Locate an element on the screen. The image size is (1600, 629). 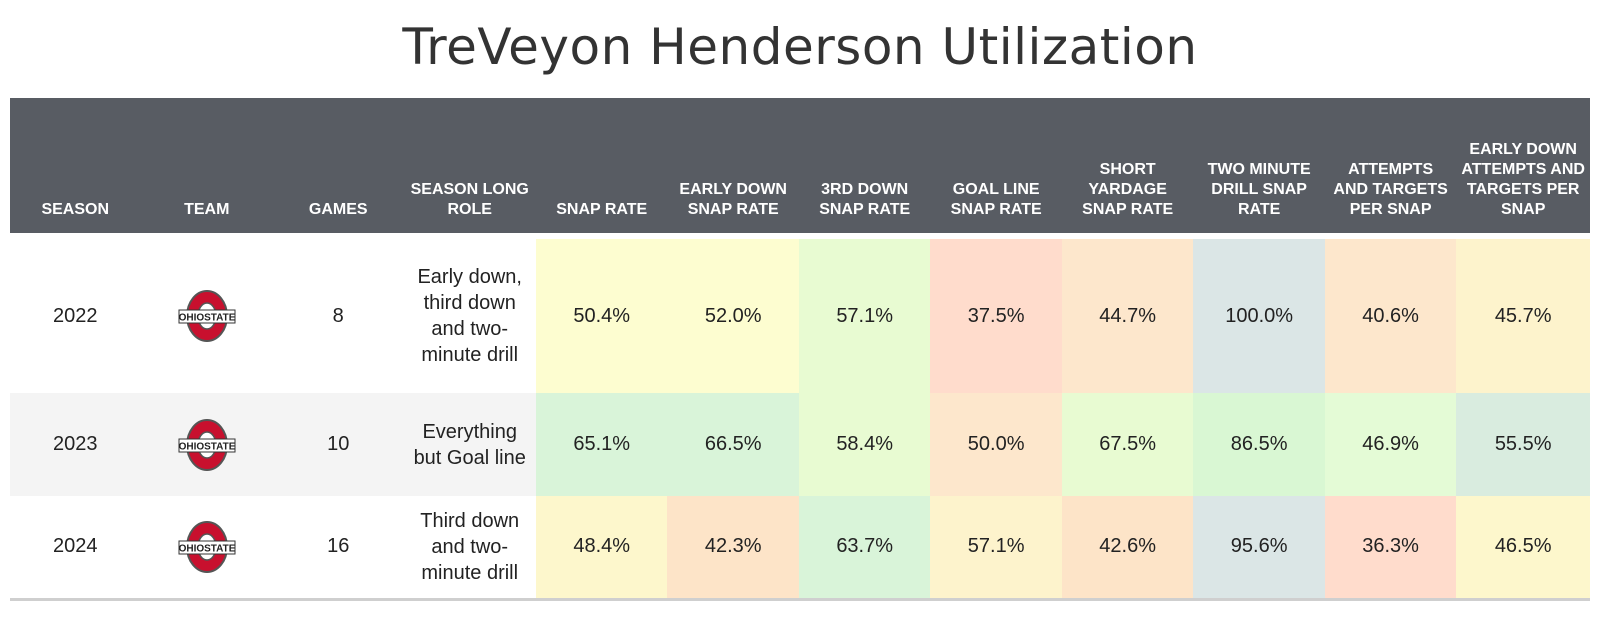
metric-cell: 66.5% is located at coordinates (733, 444).